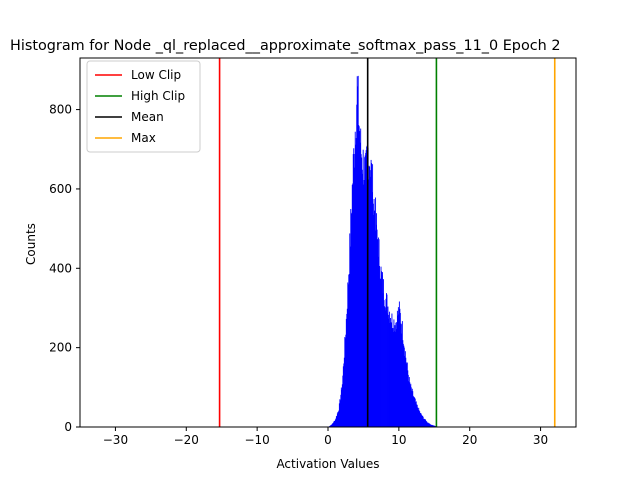 This screenshot has height=480, width=640. I want to click on legend-label: Low Clip, so click(156, 75).